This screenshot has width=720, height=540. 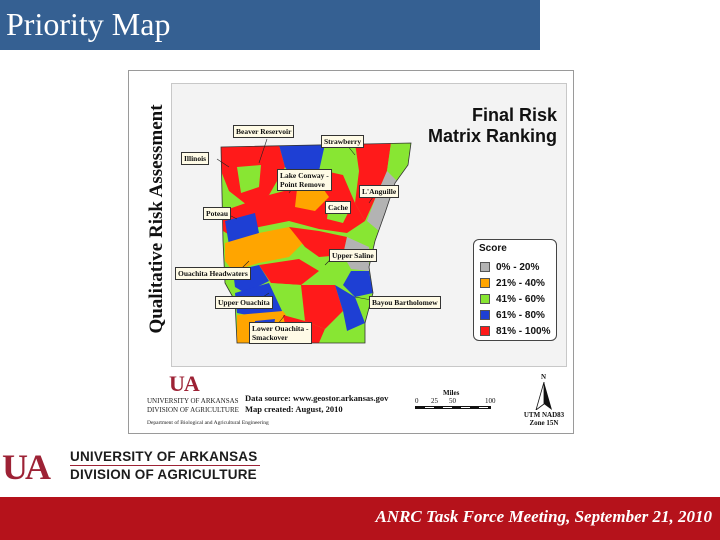 What do you see at coordinates (520, 315) in the screenshot?
I see `legend-label: 61% - 80%` at bounding box center [520, 315].